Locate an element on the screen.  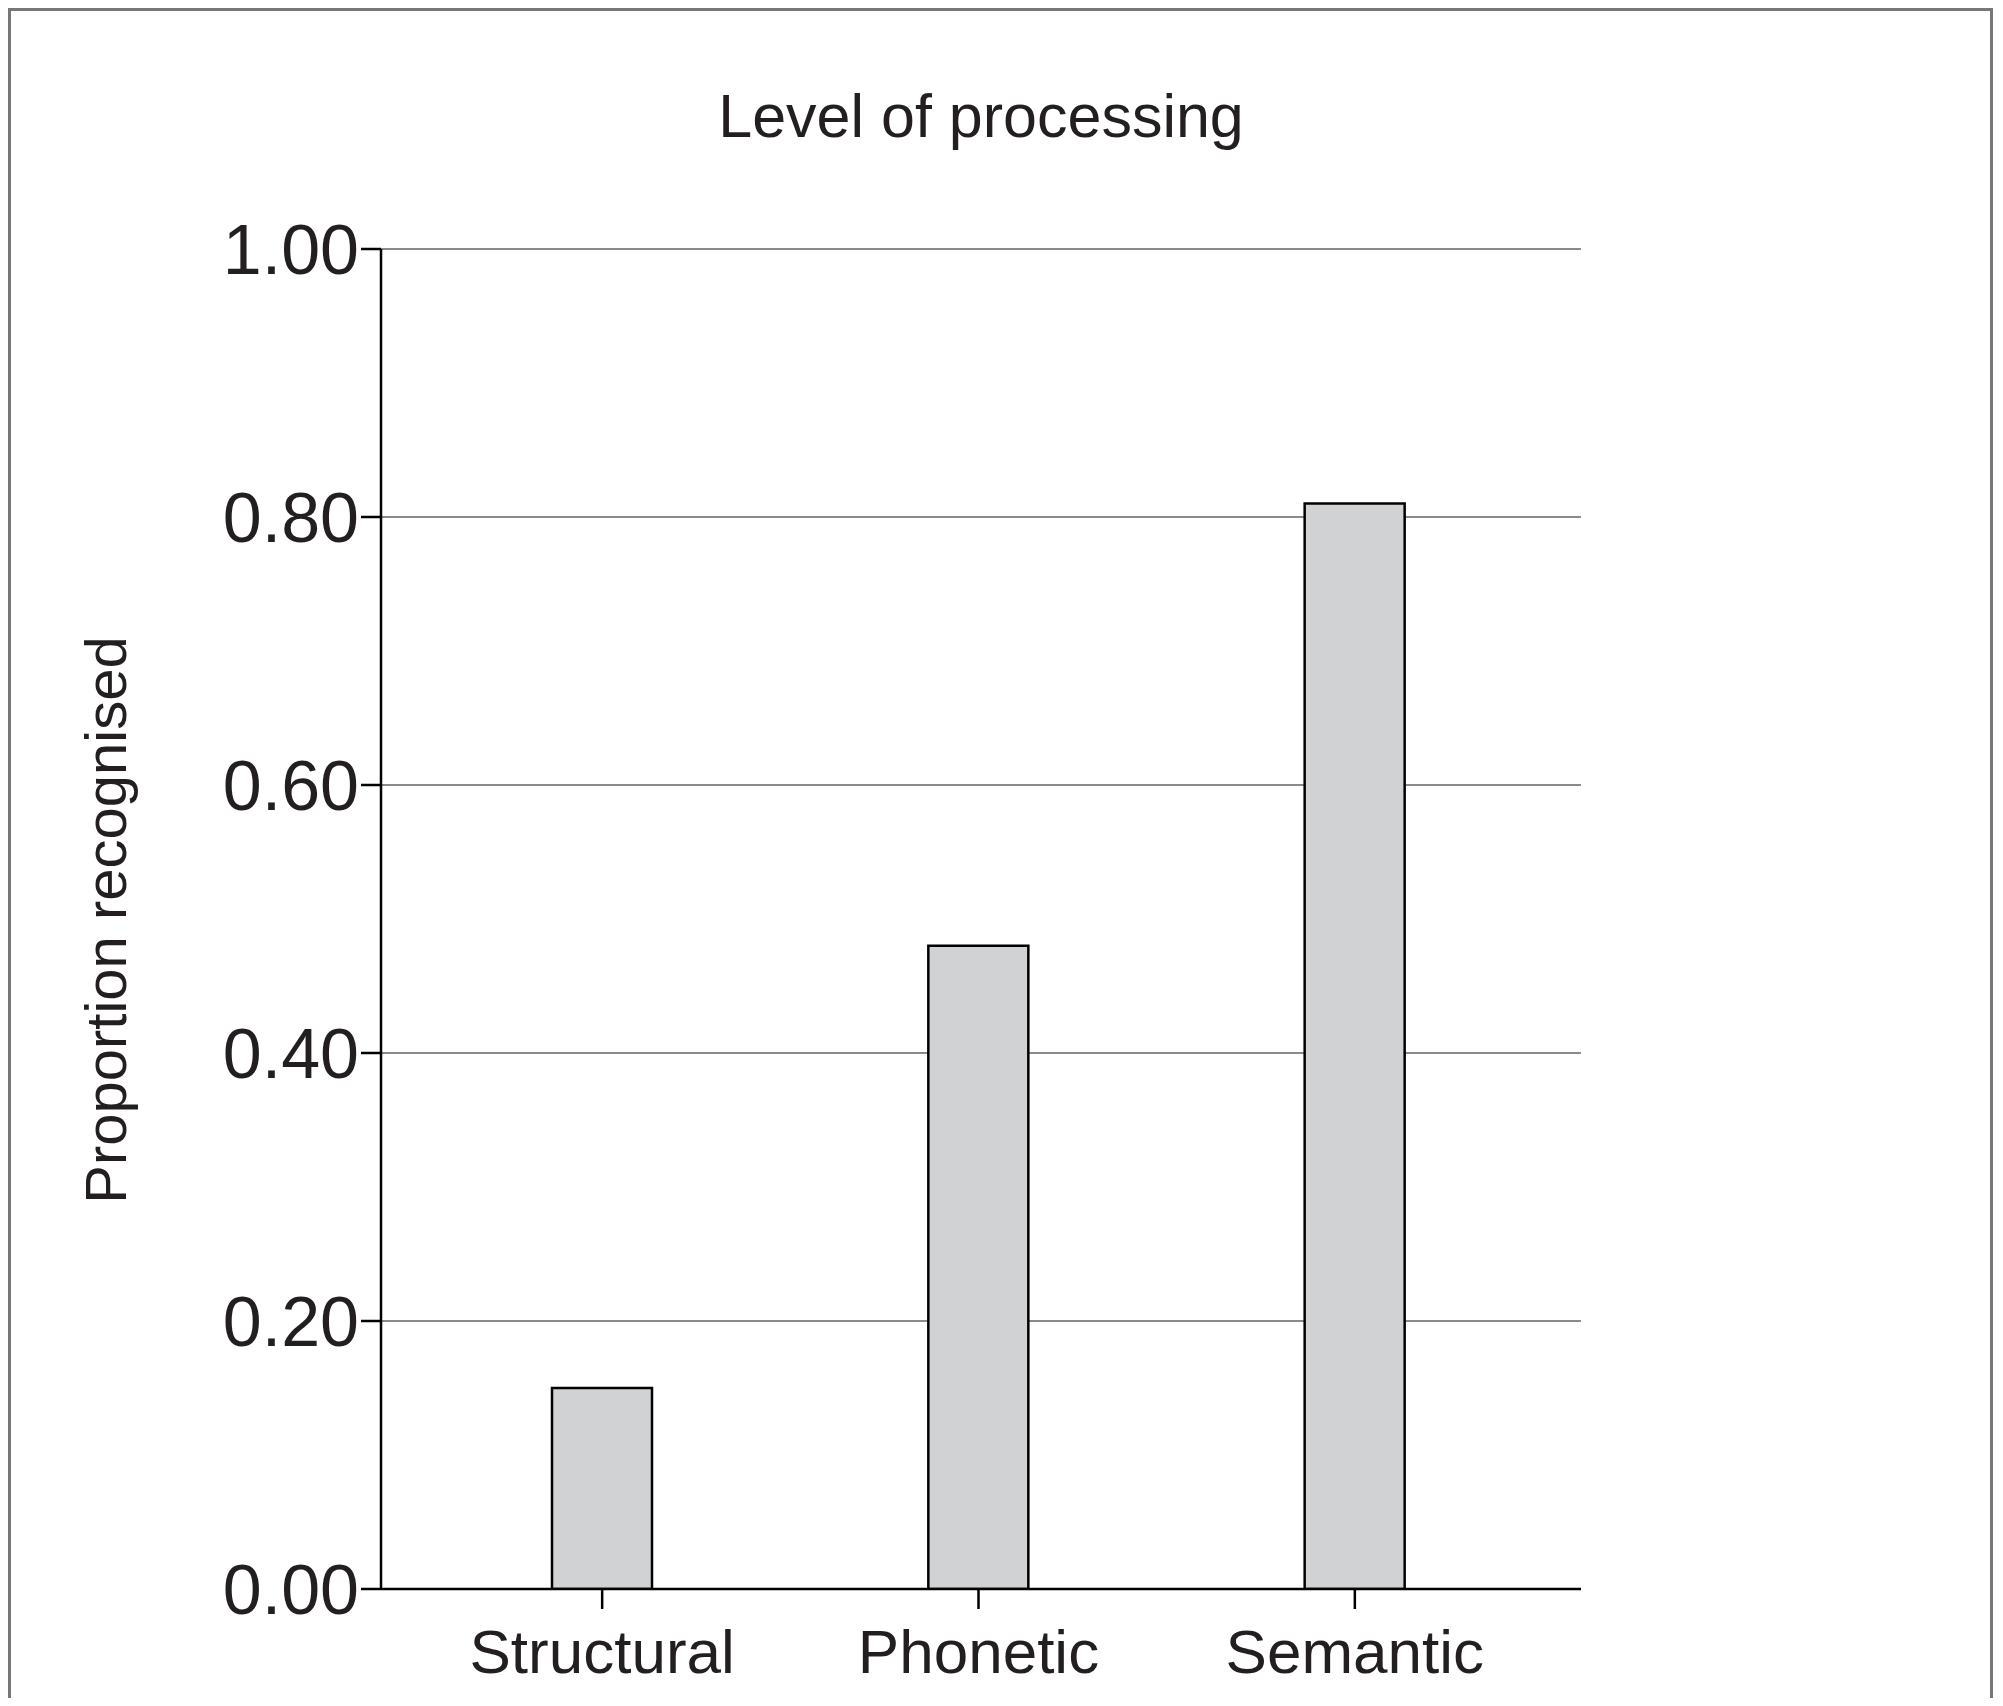
y-axis-title: Proportion recognised is located at coordinates (105, 920).